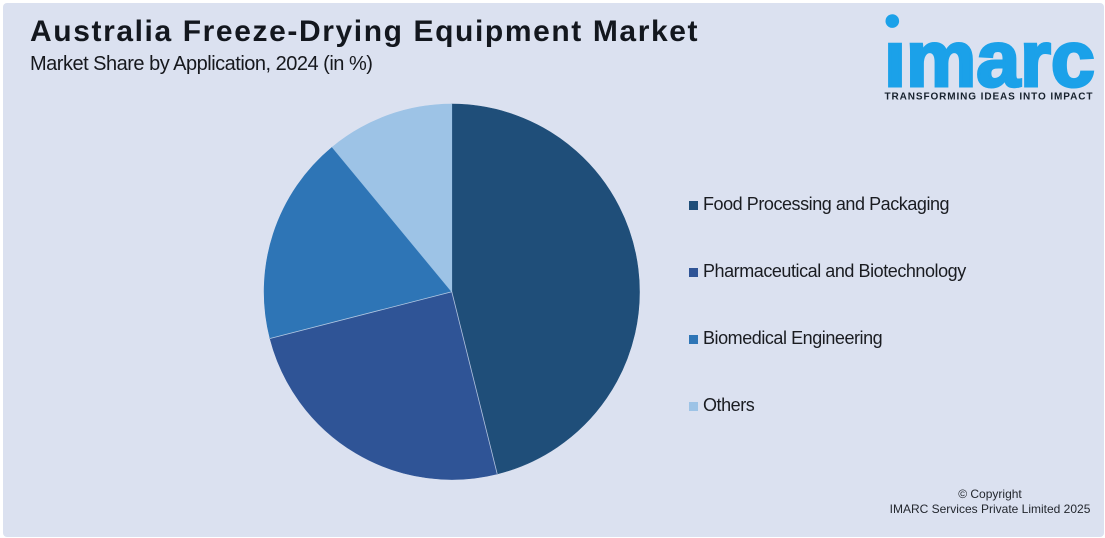 Image resolution: width=1105 pixels, height=538 pixels. What do you see at coordinates (989, 58) in the screenshot?
I see `svg-text: ımarc` at bounding box center [989, 58].